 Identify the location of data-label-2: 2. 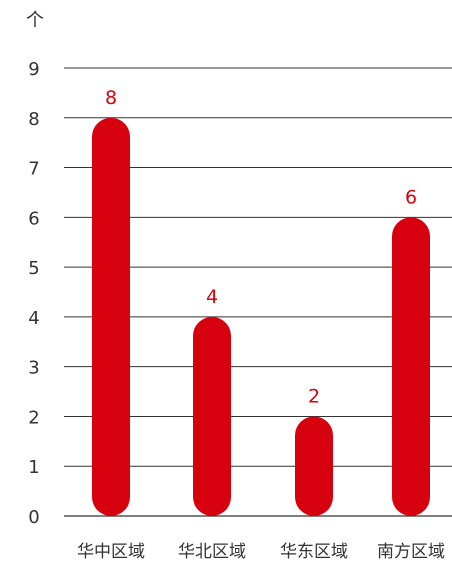
(314, 396).